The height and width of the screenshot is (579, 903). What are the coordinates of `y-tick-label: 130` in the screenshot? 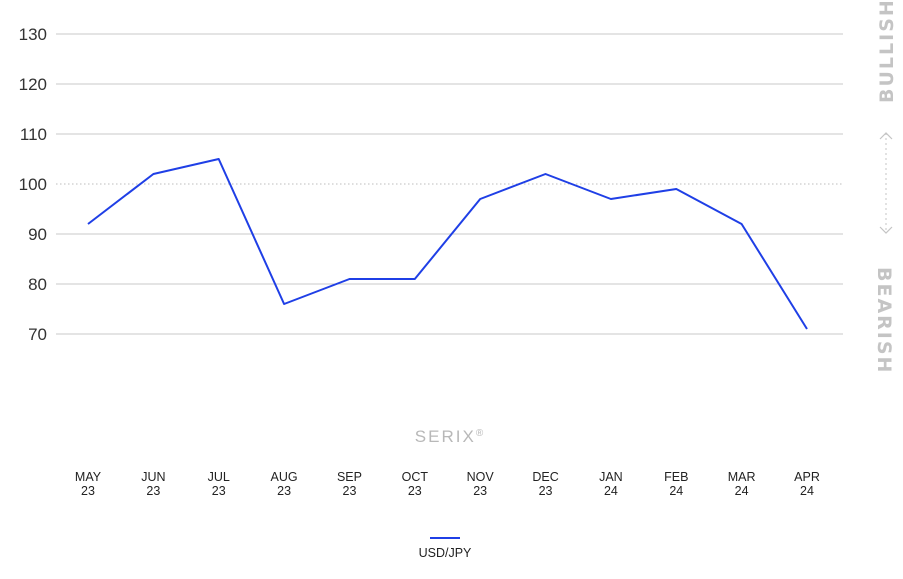 It's located at (33, 34).